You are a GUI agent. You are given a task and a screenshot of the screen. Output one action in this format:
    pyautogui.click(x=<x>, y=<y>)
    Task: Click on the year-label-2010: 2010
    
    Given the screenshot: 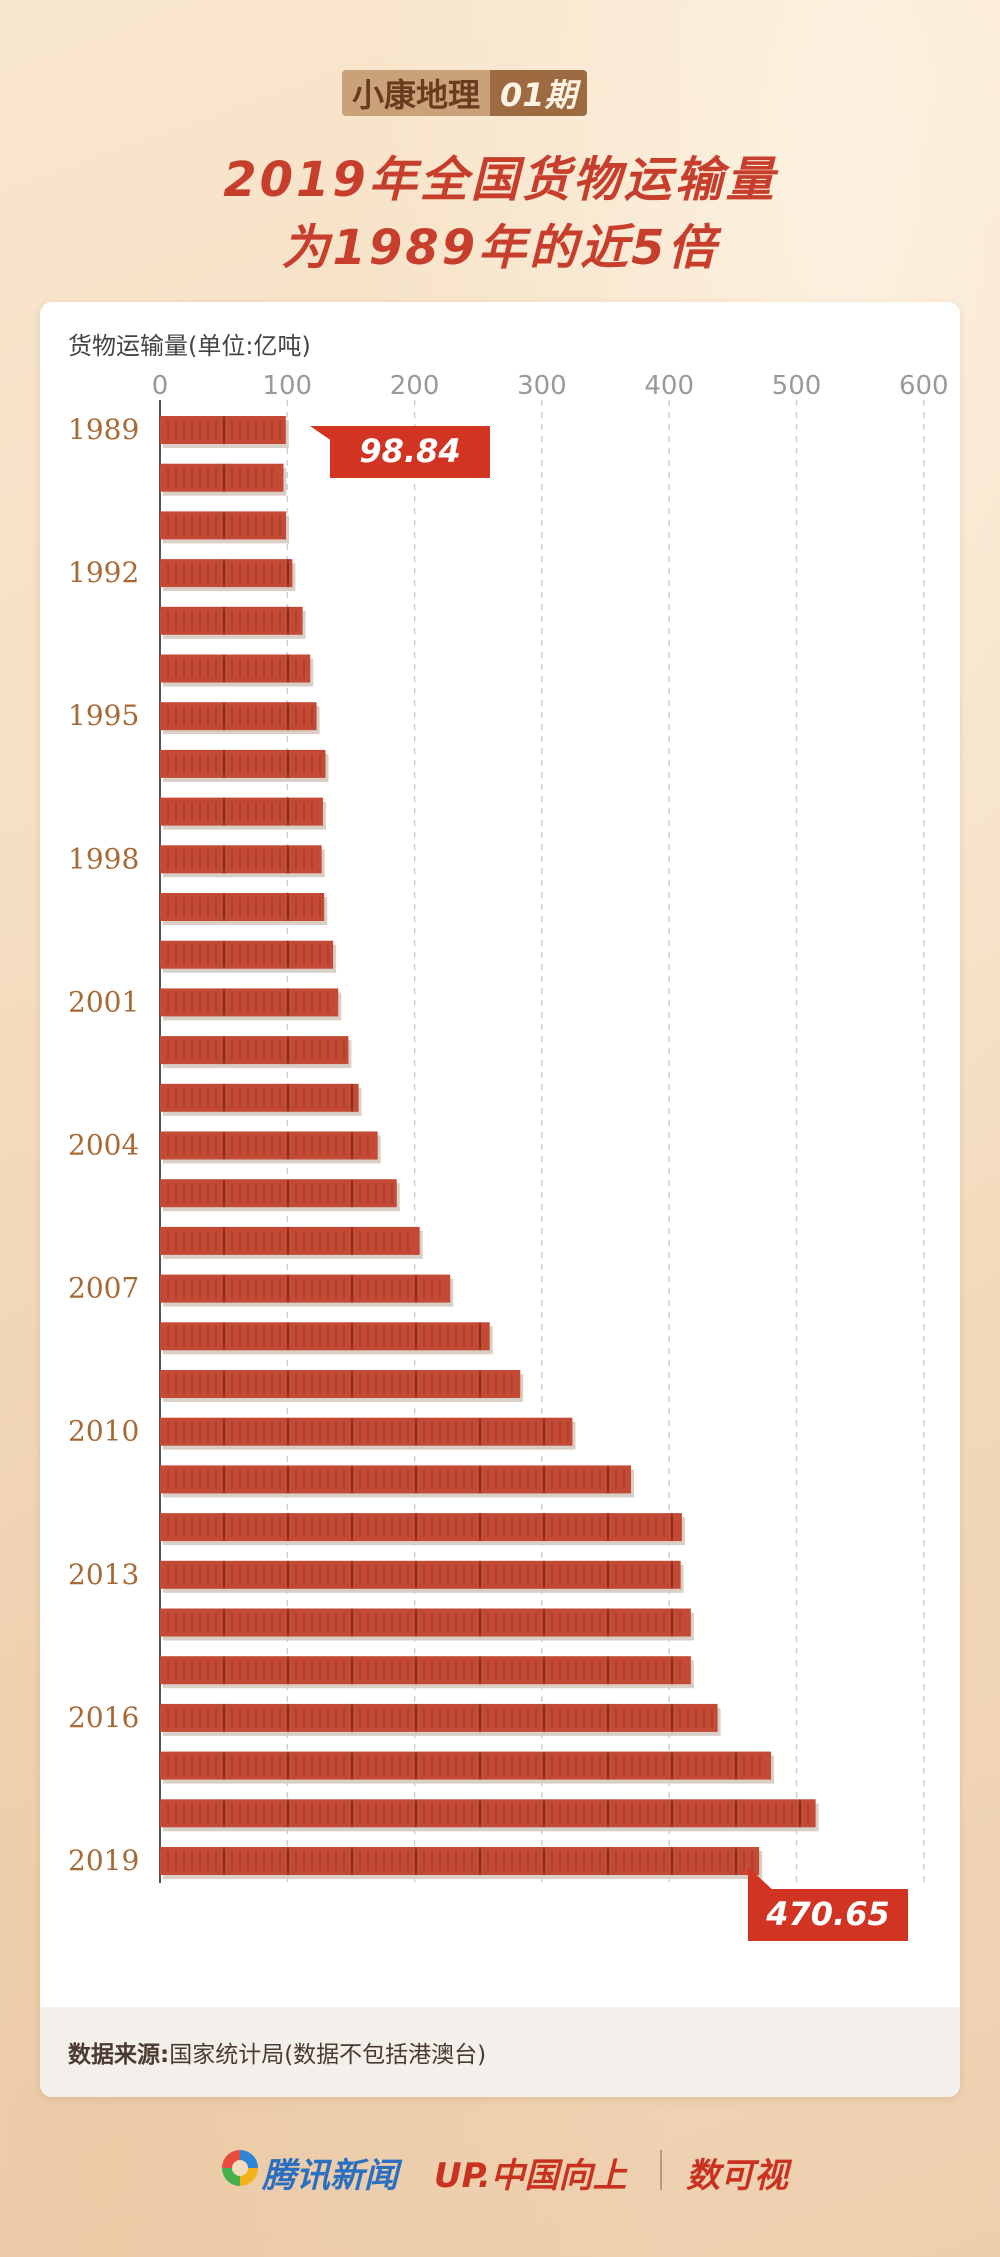 What is the action you would take?
    pyautogui.click(x=103, y=1431)
    